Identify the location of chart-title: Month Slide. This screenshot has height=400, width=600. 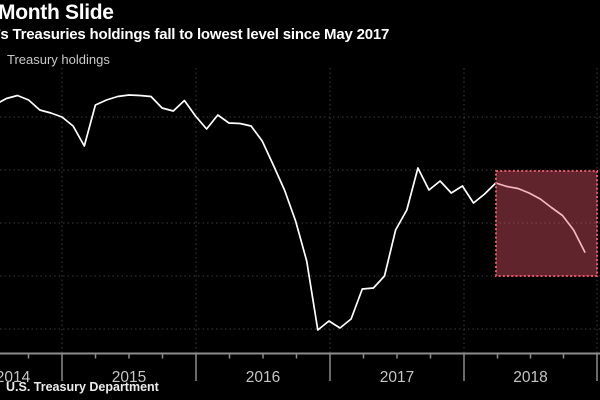
(57, 12).